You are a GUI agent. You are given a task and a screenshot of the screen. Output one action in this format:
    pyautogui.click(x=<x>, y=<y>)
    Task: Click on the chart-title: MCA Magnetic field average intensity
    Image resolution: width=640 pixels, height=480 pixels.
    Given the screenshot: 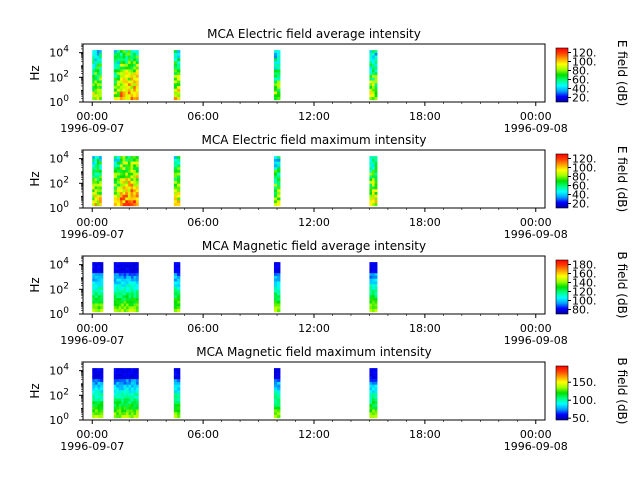 What is the action you would take?
    pyautogui.click(x=314, y=246)
    